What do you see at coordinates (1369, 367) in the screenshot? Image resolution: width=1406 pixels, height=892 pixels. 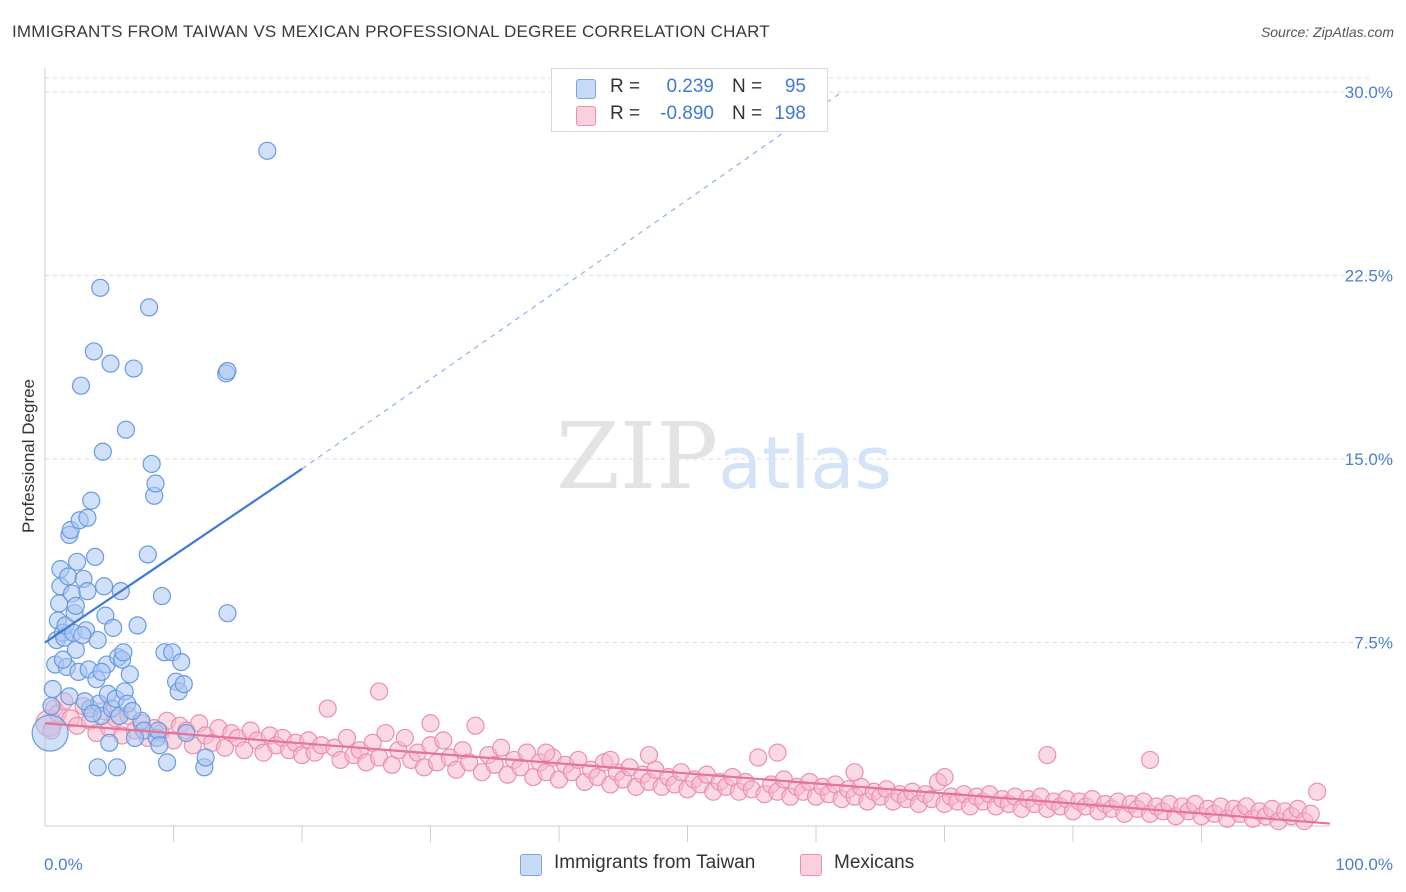 I see `y-tick-labels: 7.5% 15.0% 22.5% 30.0%` at bounding box center [1369, 367].